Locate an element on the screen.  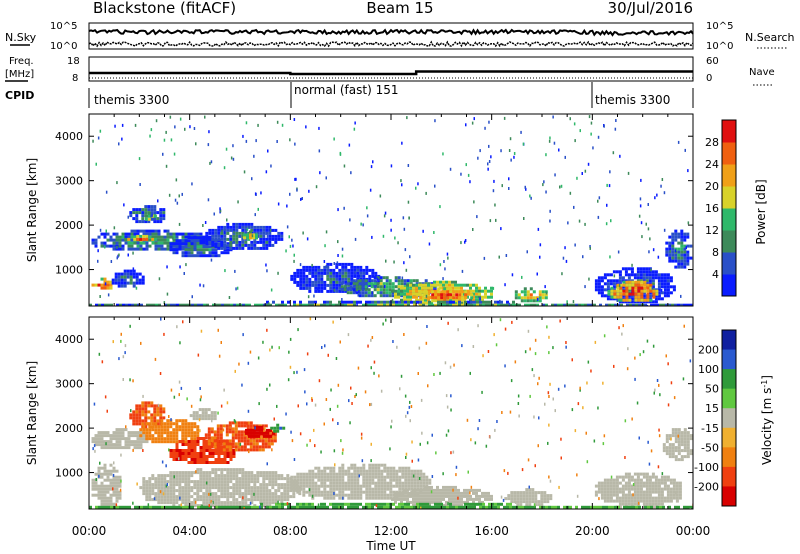
power-colorbar-label: Power [dB] is located at coordinates (761, 211).